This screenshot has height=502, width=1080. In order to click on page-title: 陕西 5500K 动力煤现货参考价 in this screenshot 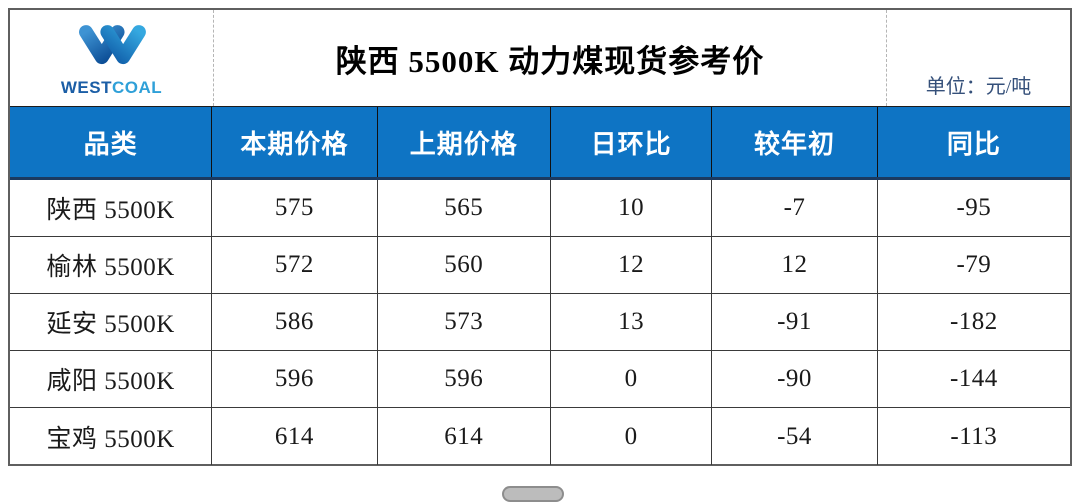, I will do `click(550, 61)`.